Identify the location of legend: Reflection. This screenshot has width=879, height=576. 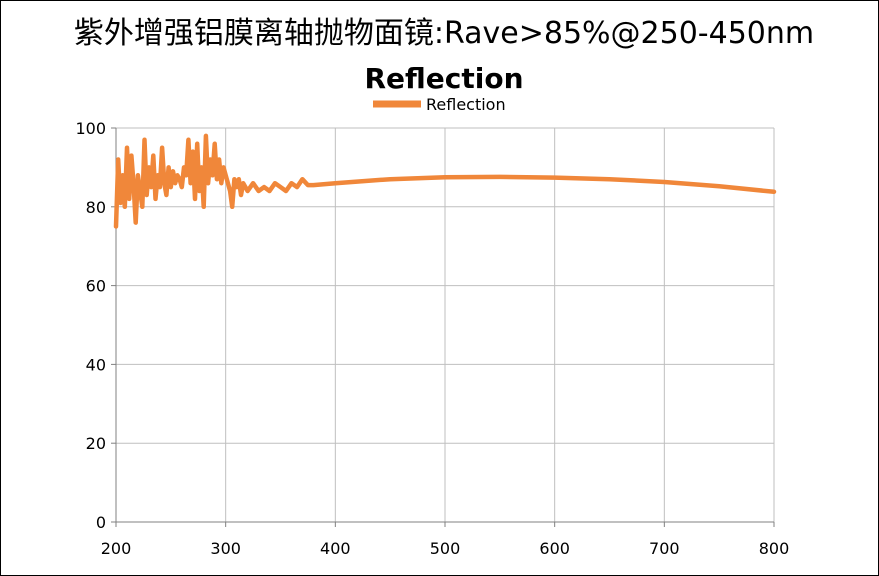
(439, 104).